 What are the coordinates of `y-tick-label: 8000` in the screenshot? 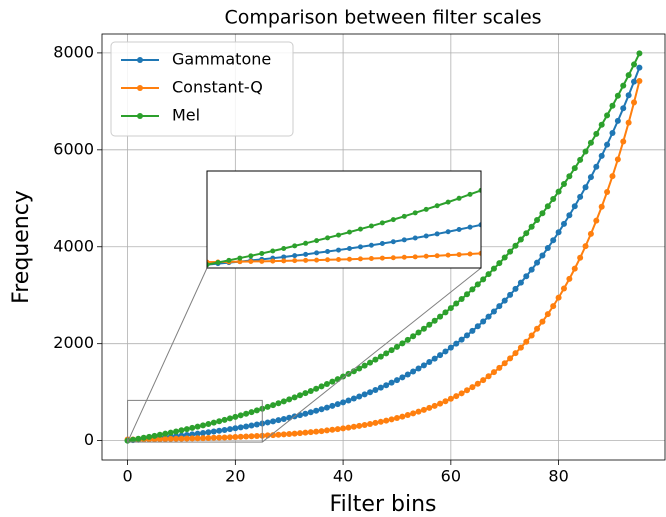 It's located at (73, 51).